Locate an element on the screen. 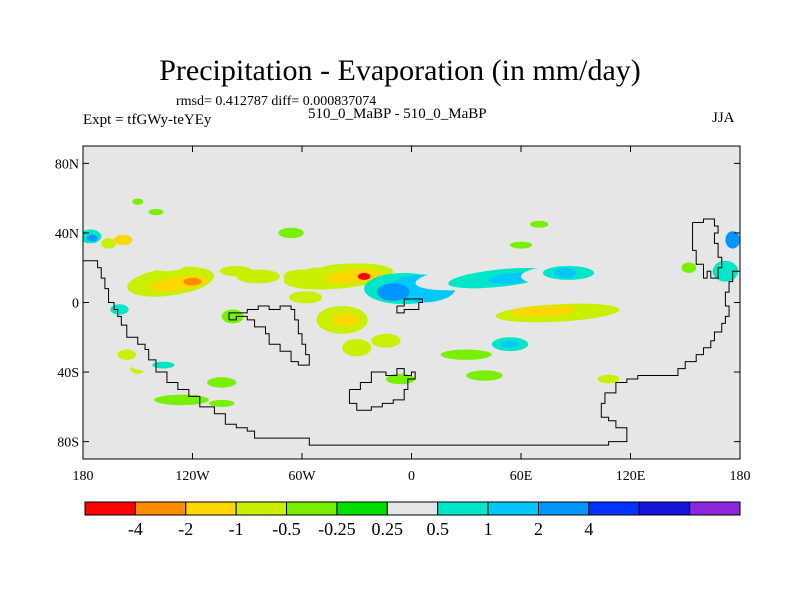  lat-tick-label: 80S is located at coordinates (68, 443).